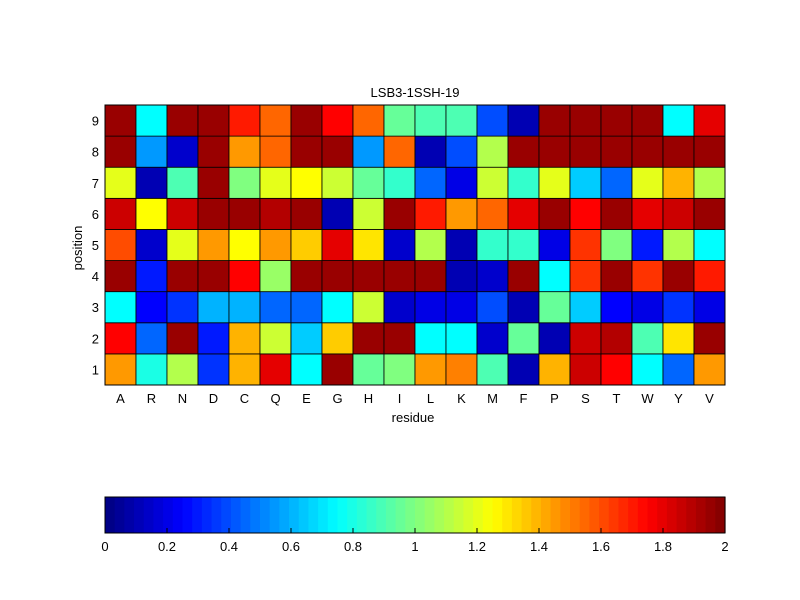  What do you see at coordinates (430, 398) in the screenshot?
I see `x-tick-label: L` at bounding box center [430, 398].